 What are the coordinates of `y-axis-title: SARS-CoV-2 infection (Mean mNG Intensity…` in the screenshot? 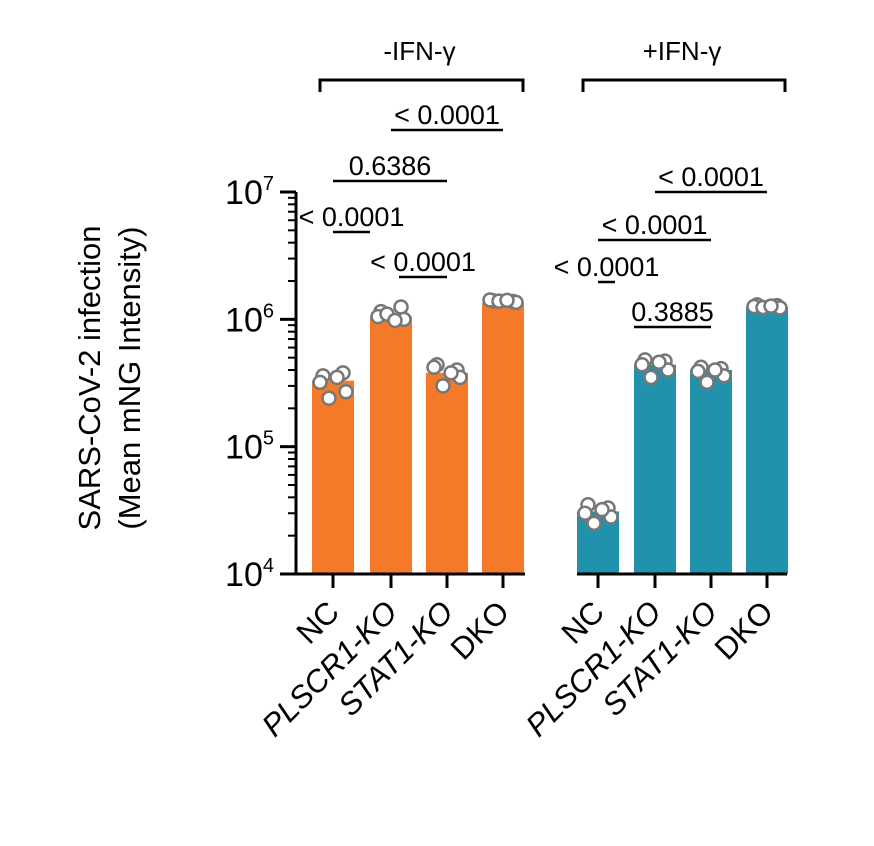 It's located at (109, 378).